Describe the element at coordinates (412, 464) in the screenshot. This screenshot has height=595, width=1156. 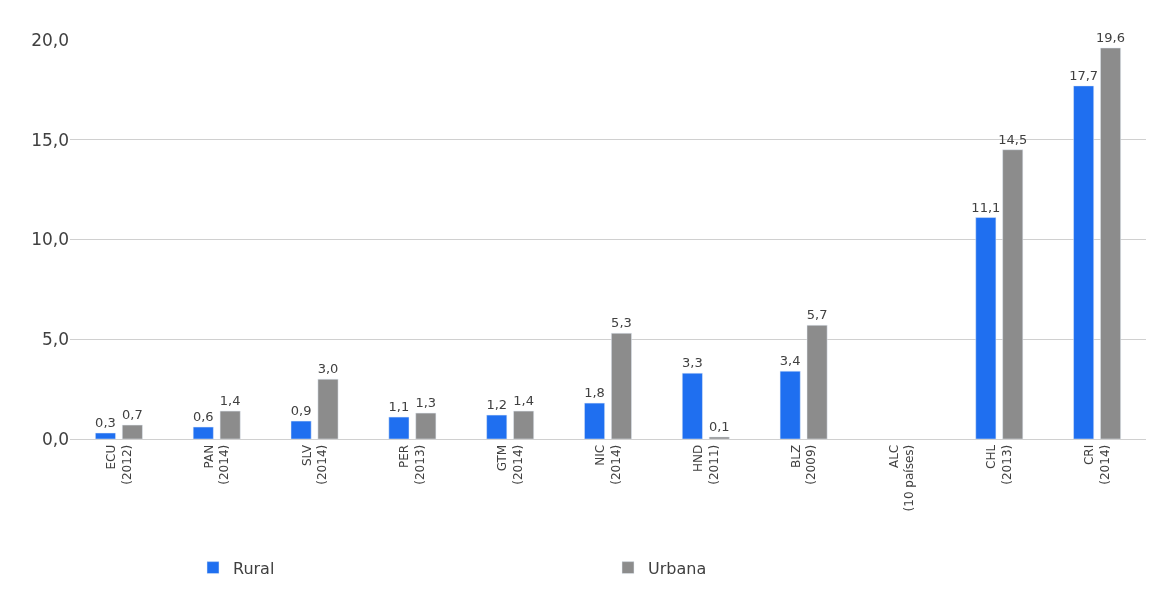
I see `x-tick-label: PER (2013)` at that location.